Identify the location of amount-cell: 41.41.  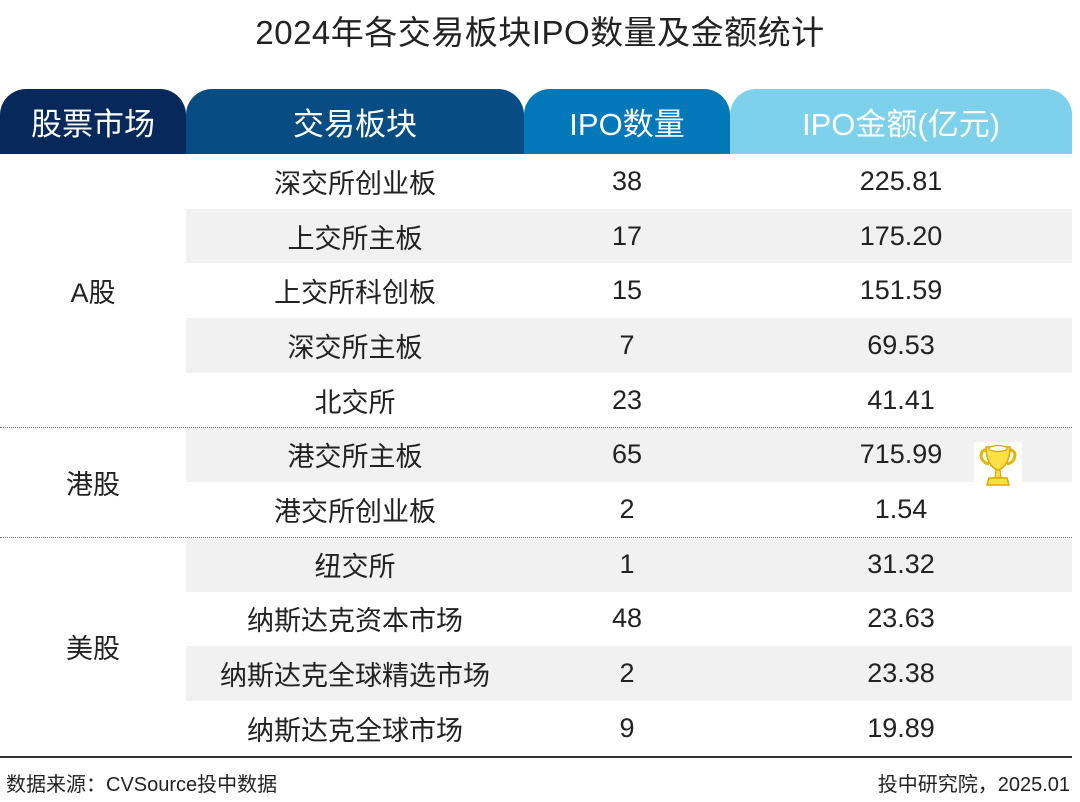
(901, 399).